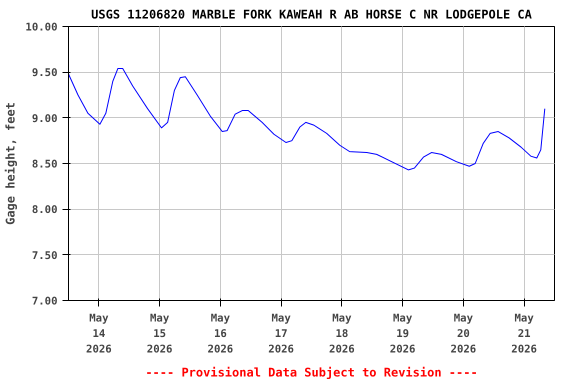  Describe the element at coordinates (99, 334) in the screenshot. I see `x-tick-label: May 14 2026` at that location.